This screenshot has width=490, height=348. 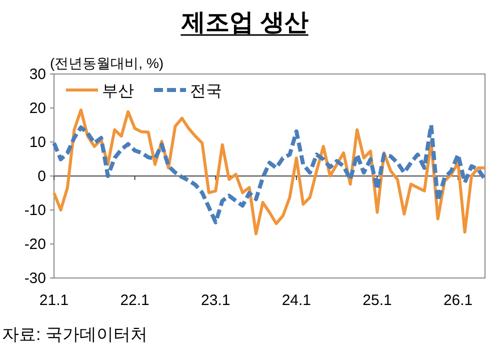 I want to click on y-tick-label: 0, so click(x=42, y=176).